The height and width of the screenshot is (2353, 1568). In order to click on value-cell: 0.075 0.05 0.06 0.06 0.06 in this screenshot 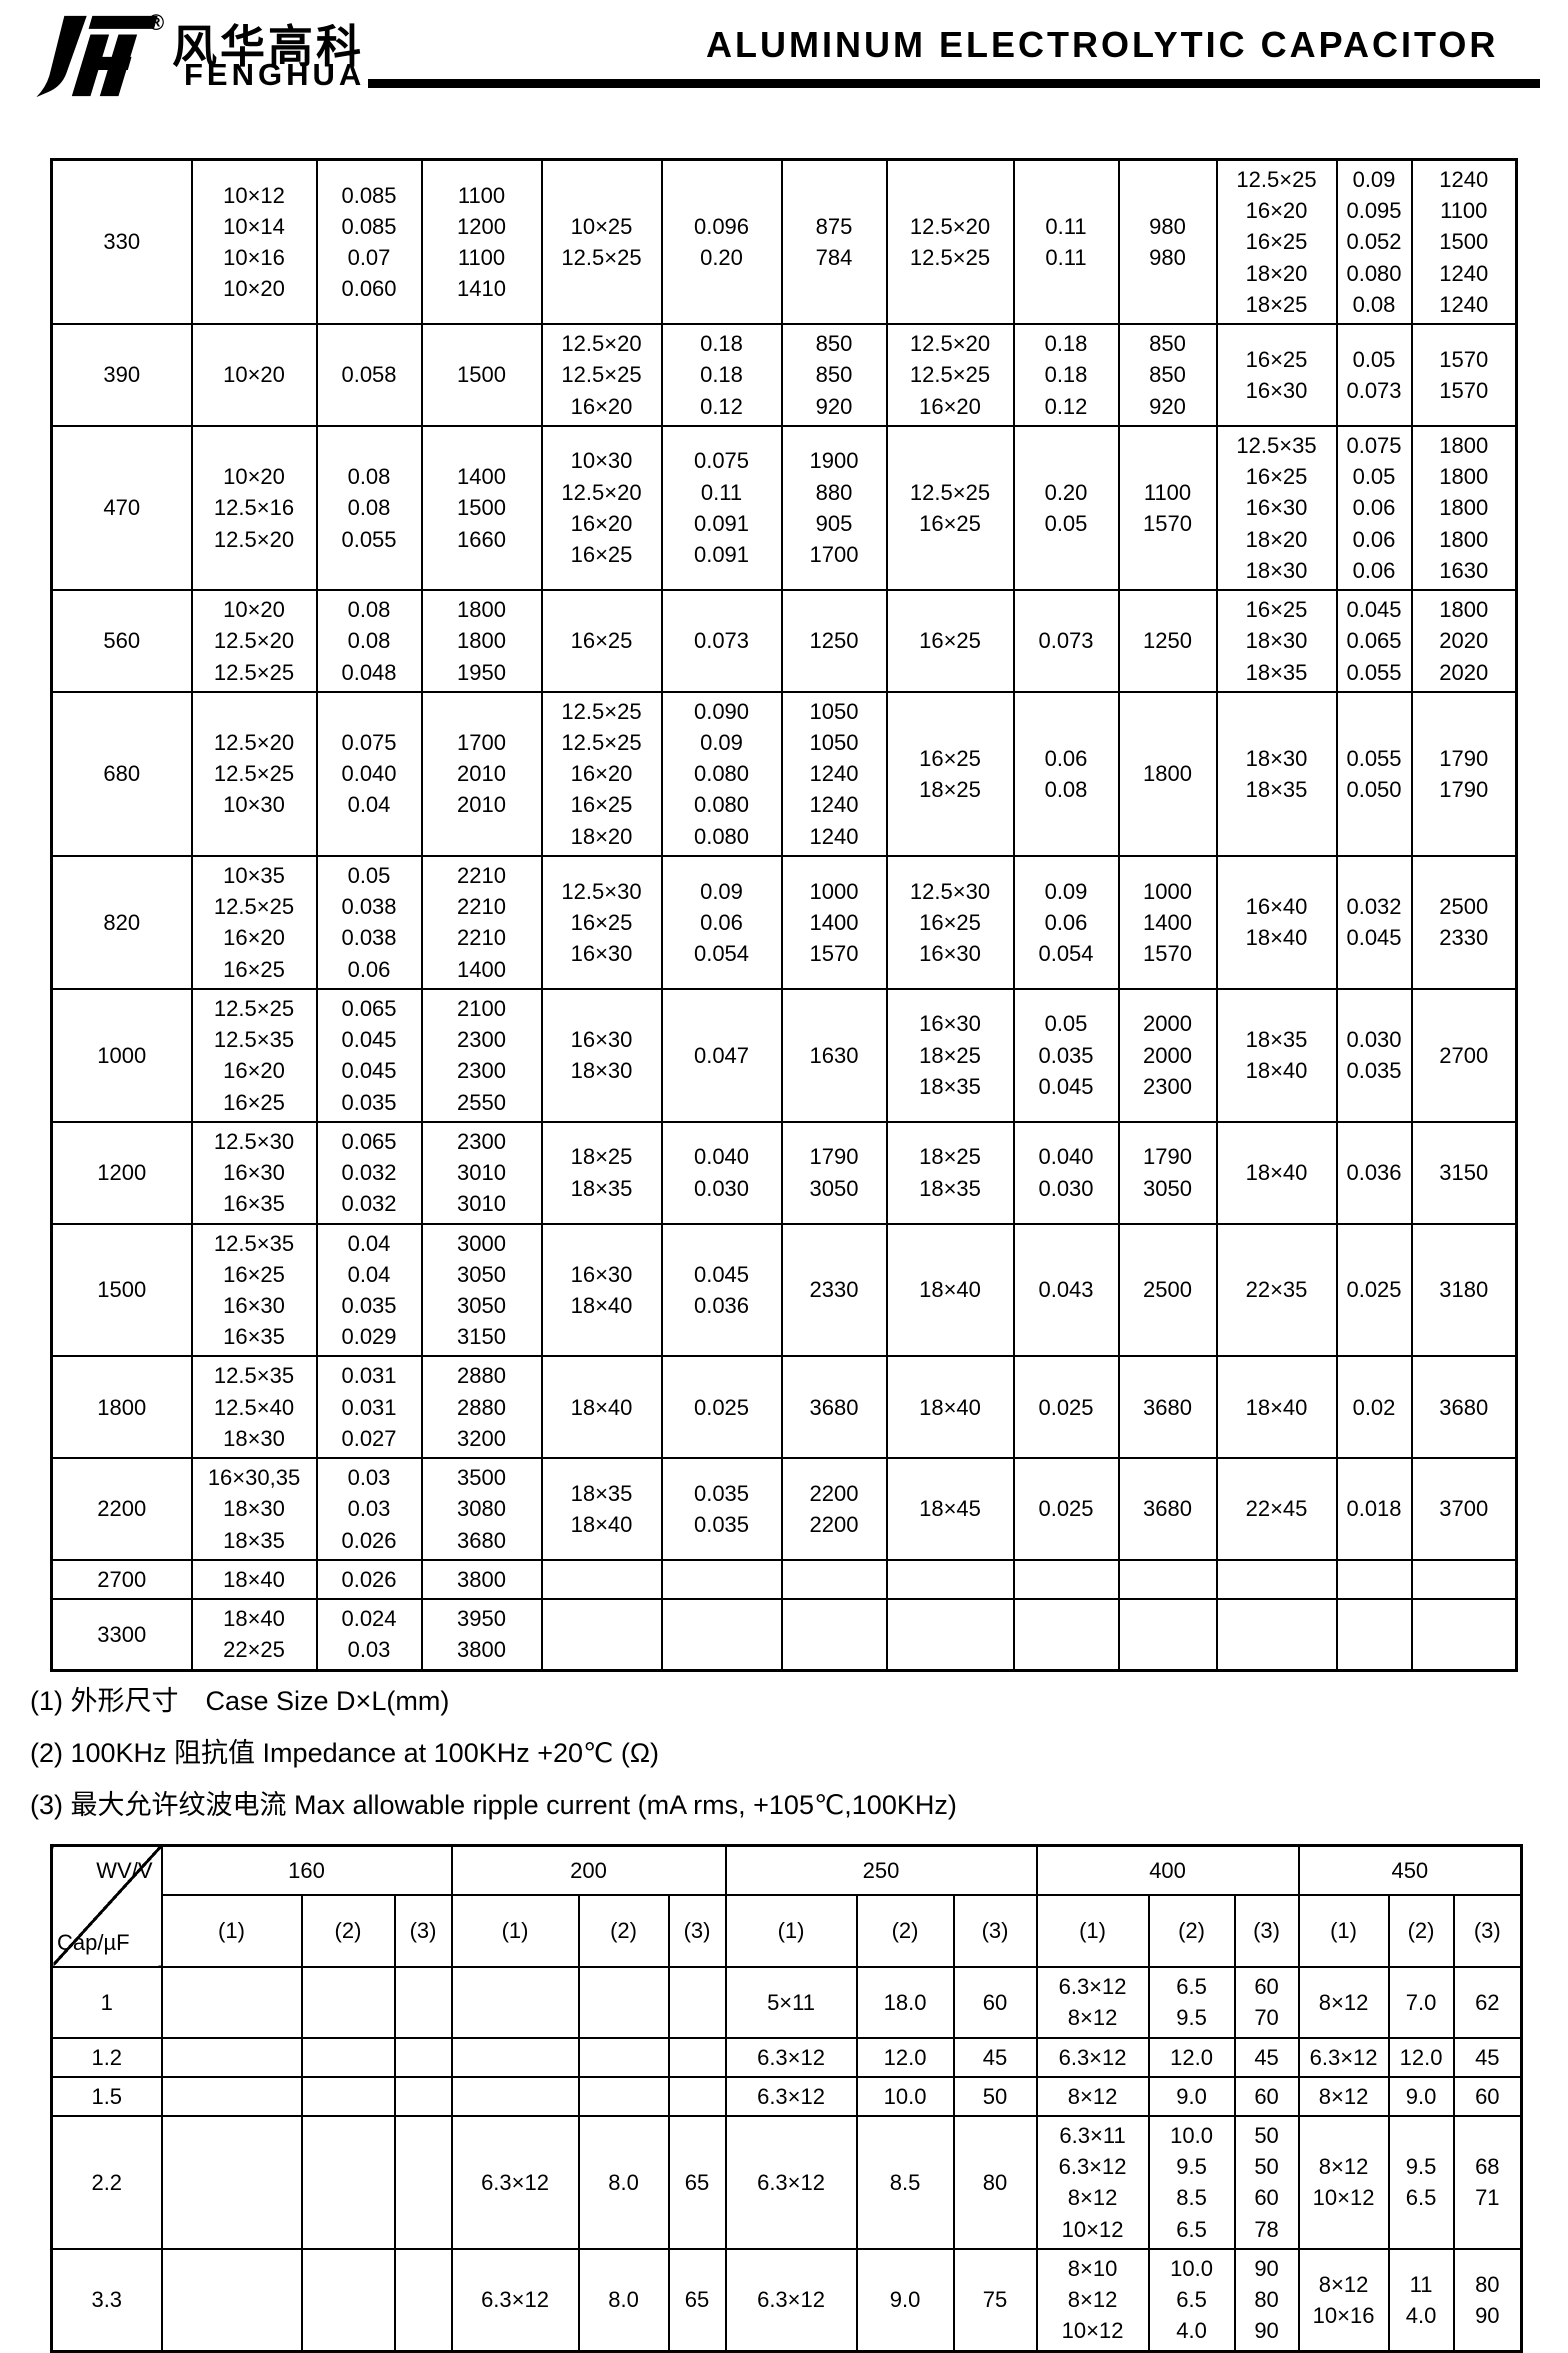, I will do `click(1374, 508)`.